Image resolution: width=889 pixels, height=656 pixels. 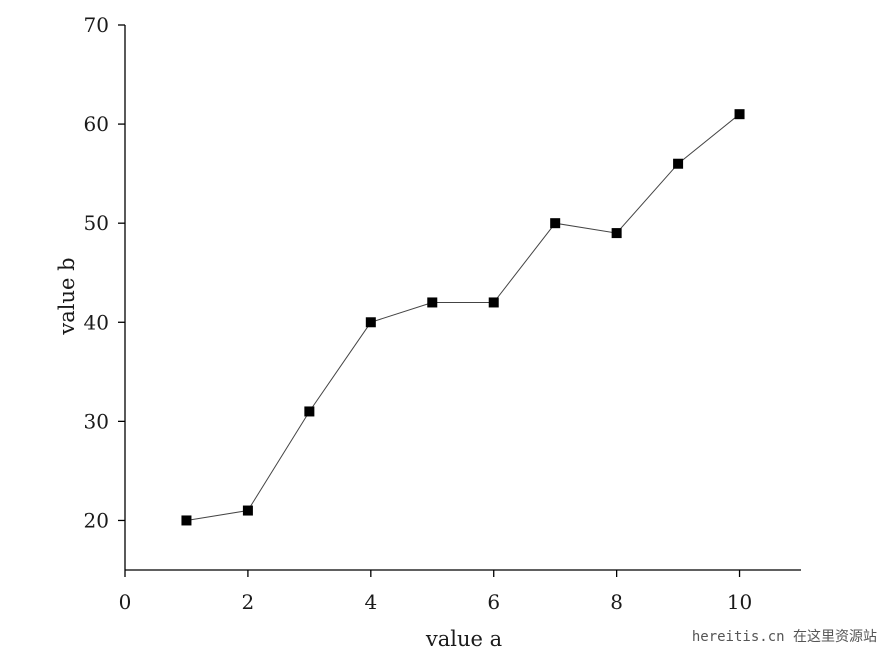 I want to click on x-tick-label: 0, so click(x=125, y=602).